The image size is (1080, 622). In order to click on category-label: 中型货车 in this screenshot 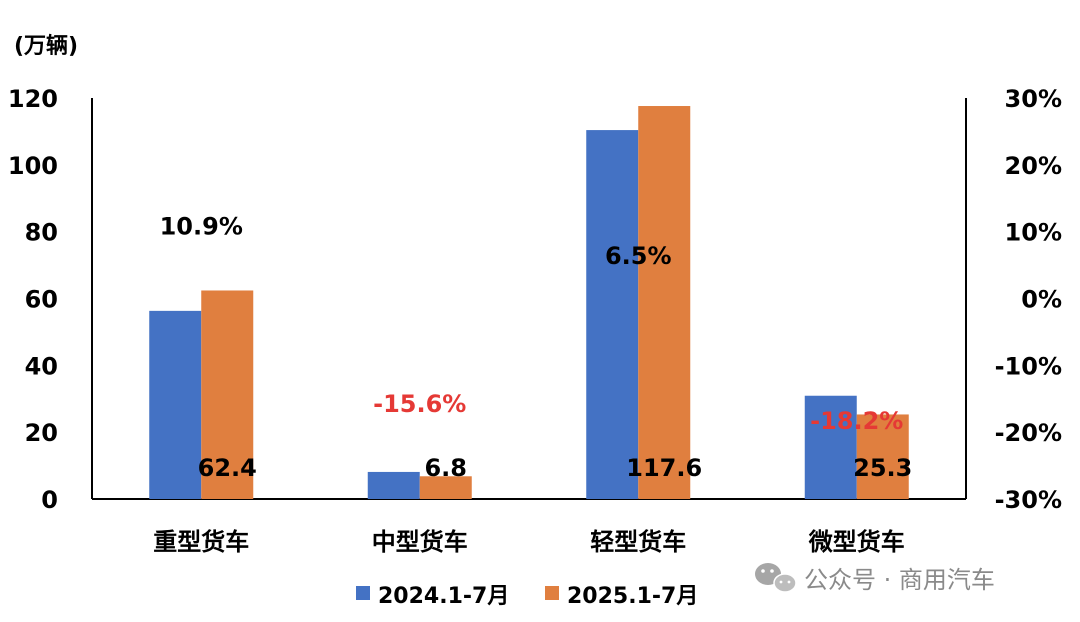, I will do `click(420, 542)`.